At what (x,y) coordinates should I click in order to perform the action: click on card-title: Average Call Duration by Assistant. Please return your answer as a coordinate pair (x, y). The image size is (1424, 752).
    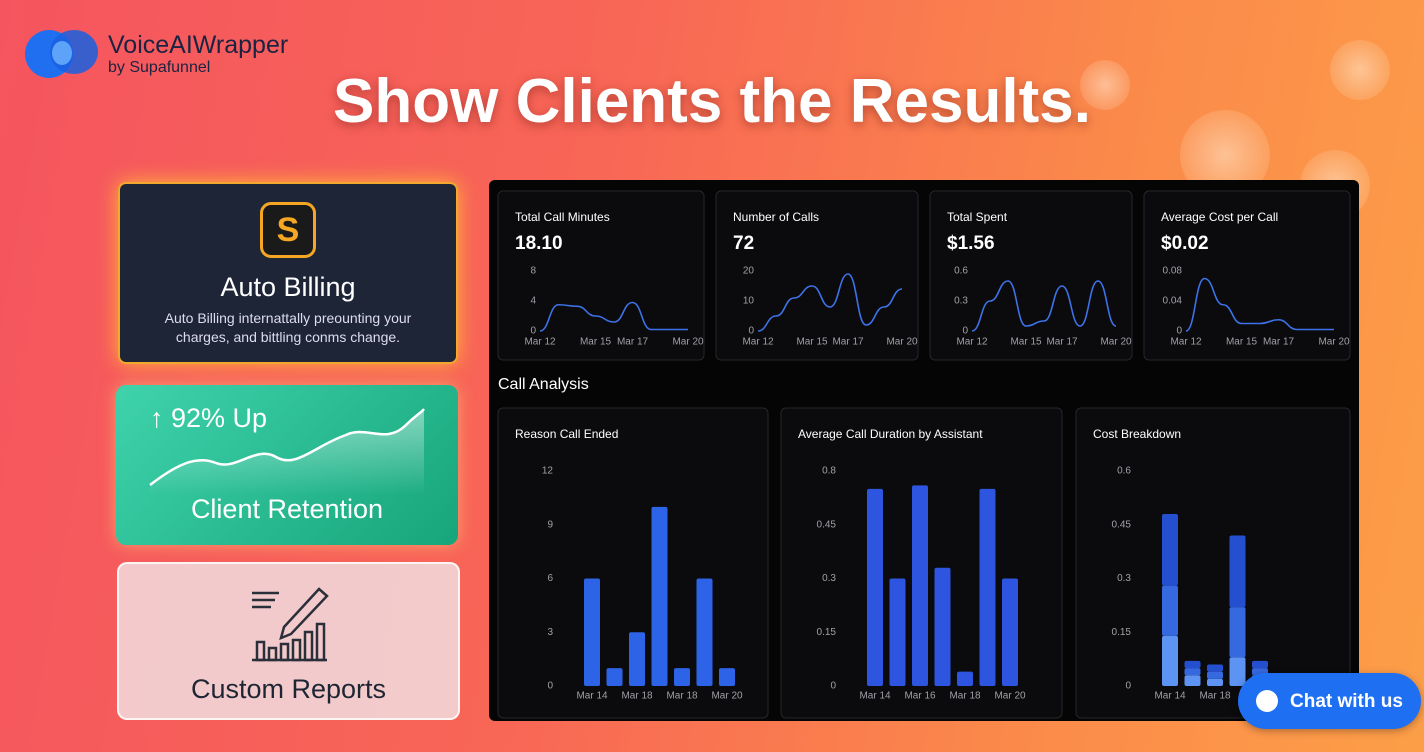
    Looking at the image, I should click on (890, 434).